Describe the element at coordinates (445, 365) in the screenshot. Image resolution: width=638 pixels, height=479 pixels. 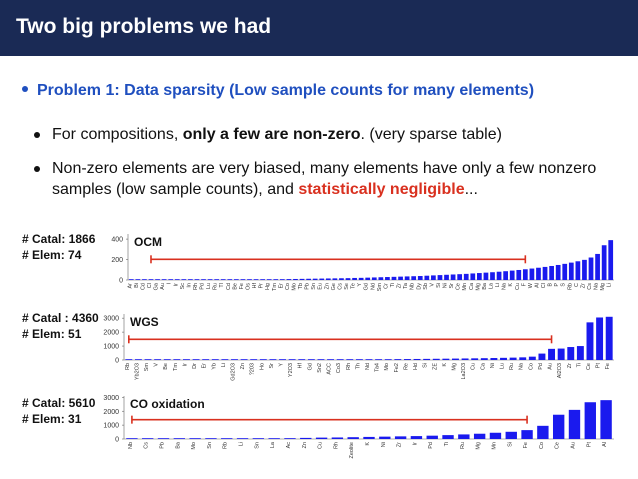
I see `x-tick-label: K` at that location.